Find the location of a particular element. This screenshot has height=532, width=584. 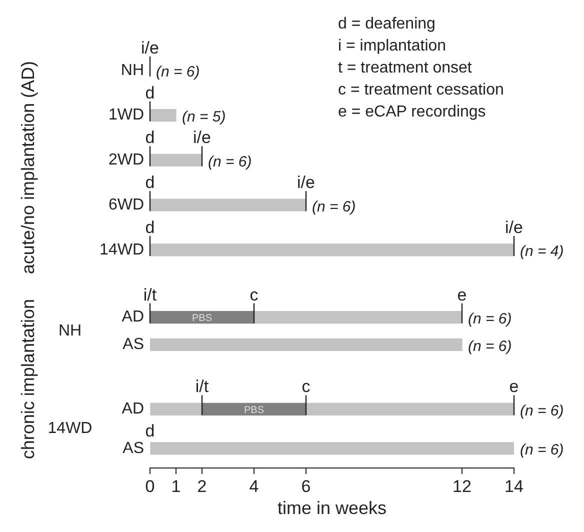

annotation: (n = 4) is located at coordinates (542, 251).